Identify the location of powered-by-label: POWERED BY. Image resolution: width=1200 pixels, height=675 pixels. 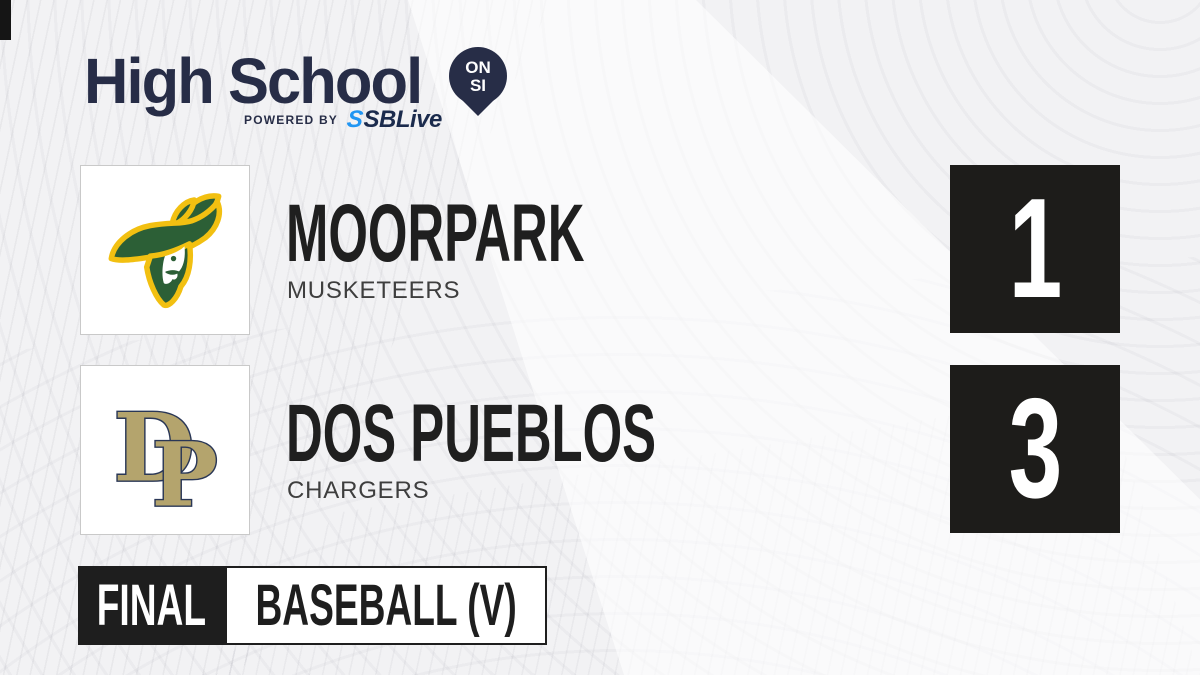
(291, 120).